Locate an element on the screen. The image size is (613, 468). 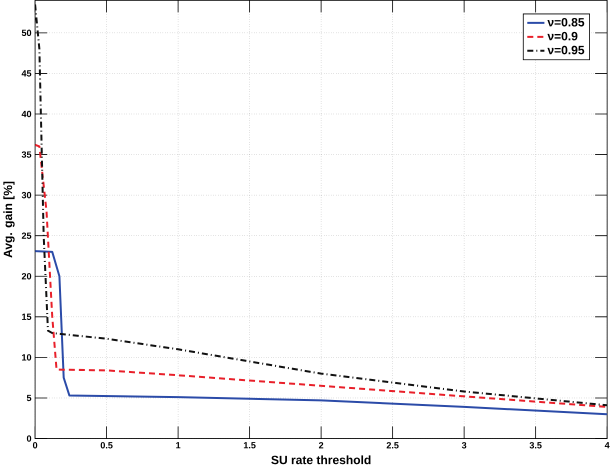
legend-label: ν=0.85 is located at coordinates (565, 22).